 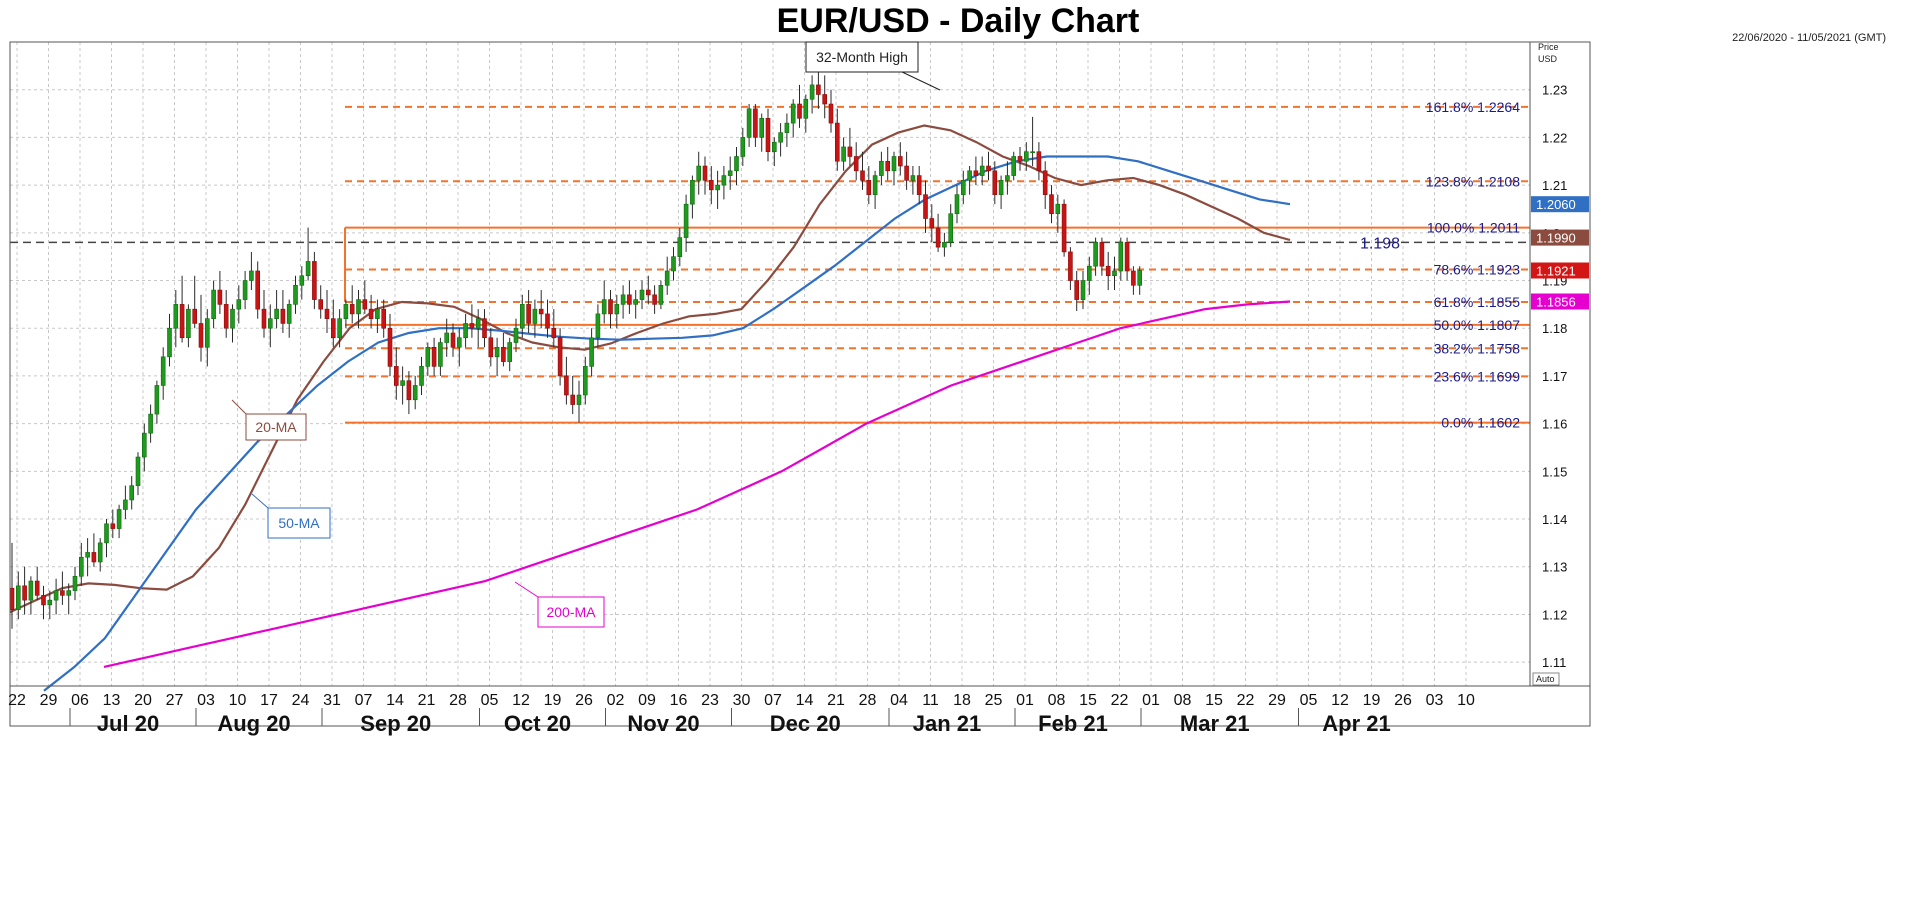 What do you see at coordinates (1435, 700) in the screenshot?
I see `x-tick-label: 03` at bounding box center [1435, 700].